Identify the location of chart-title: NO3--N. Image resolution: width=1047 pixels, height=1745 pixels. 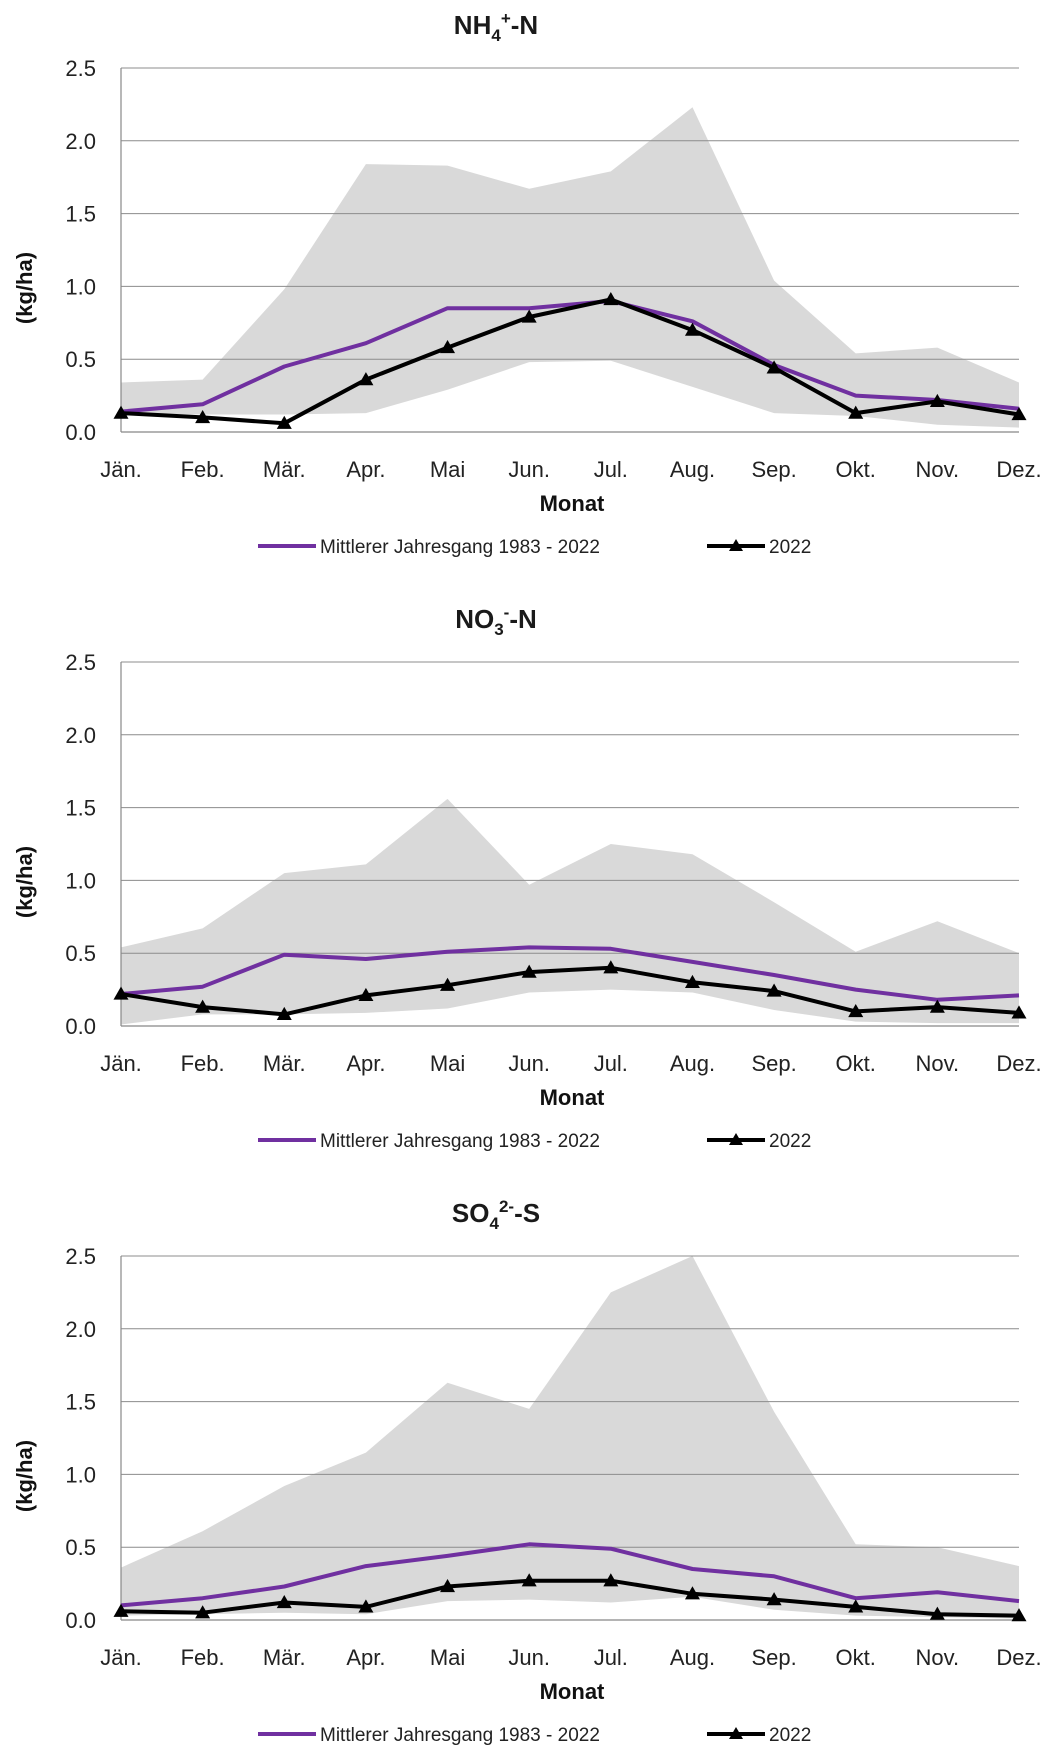
(496, 621).